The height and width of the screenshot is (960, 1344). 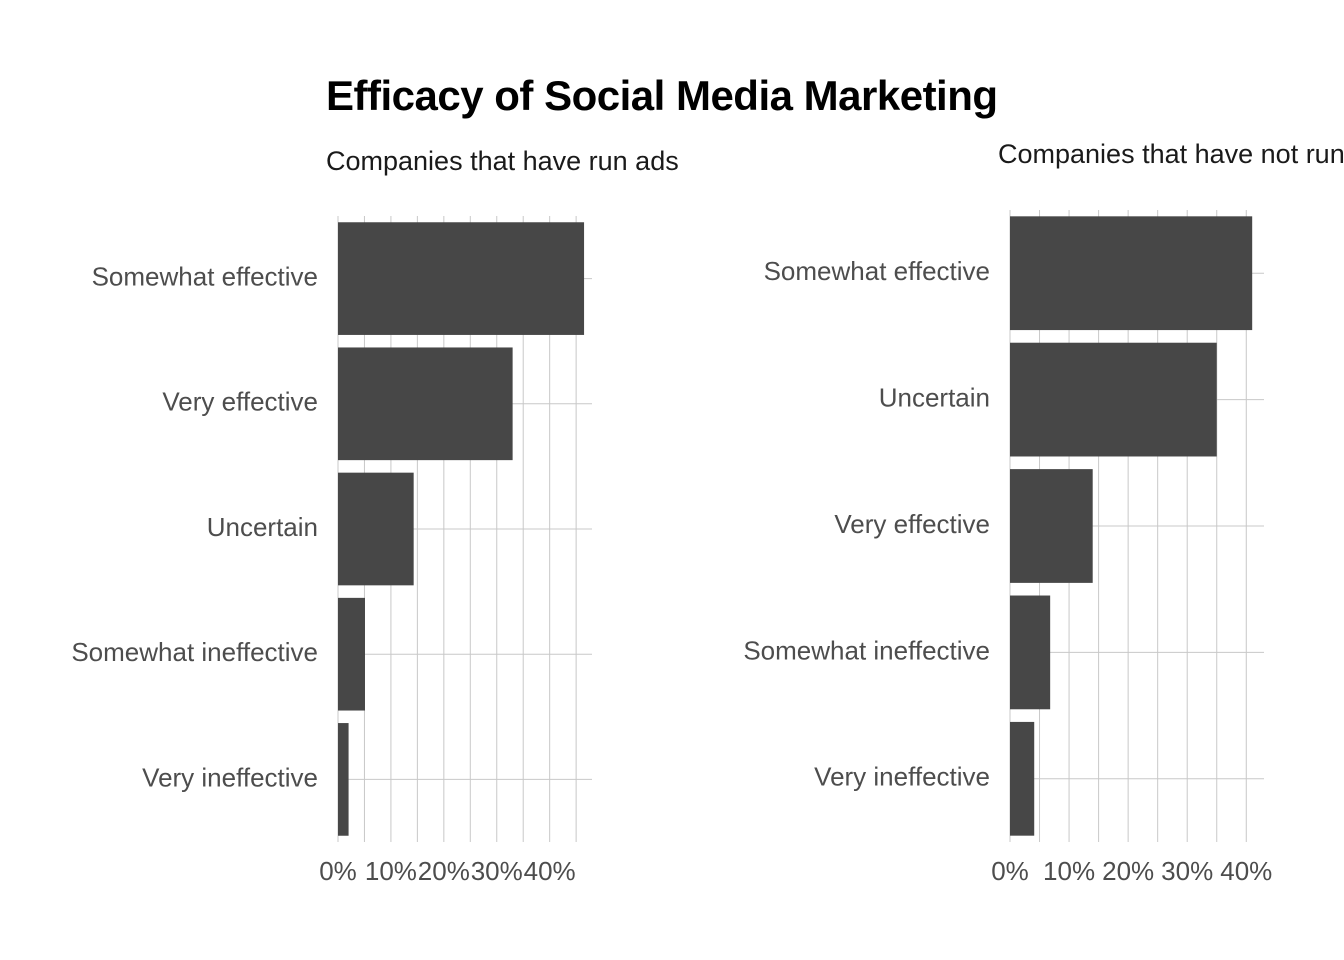 What do you see at coordinates (502, 161) in the screenshot?
I see `panel-subtitle: Companies that have run ads` at bounding box center [502, 161].